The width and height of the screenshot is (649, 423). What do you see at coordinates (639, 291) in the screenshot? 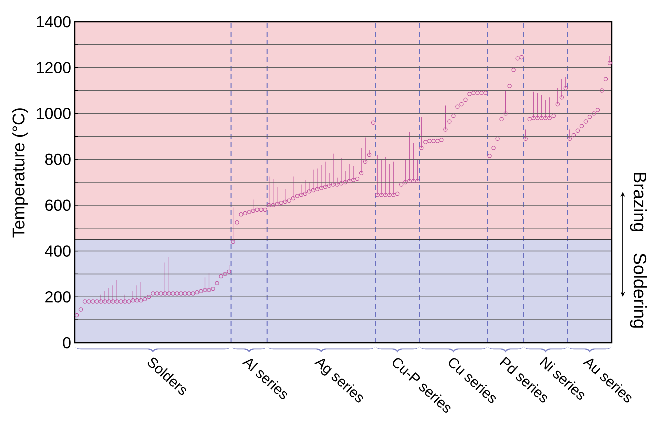
I see `band-label: Soldering` at bounding box center [639, 291].